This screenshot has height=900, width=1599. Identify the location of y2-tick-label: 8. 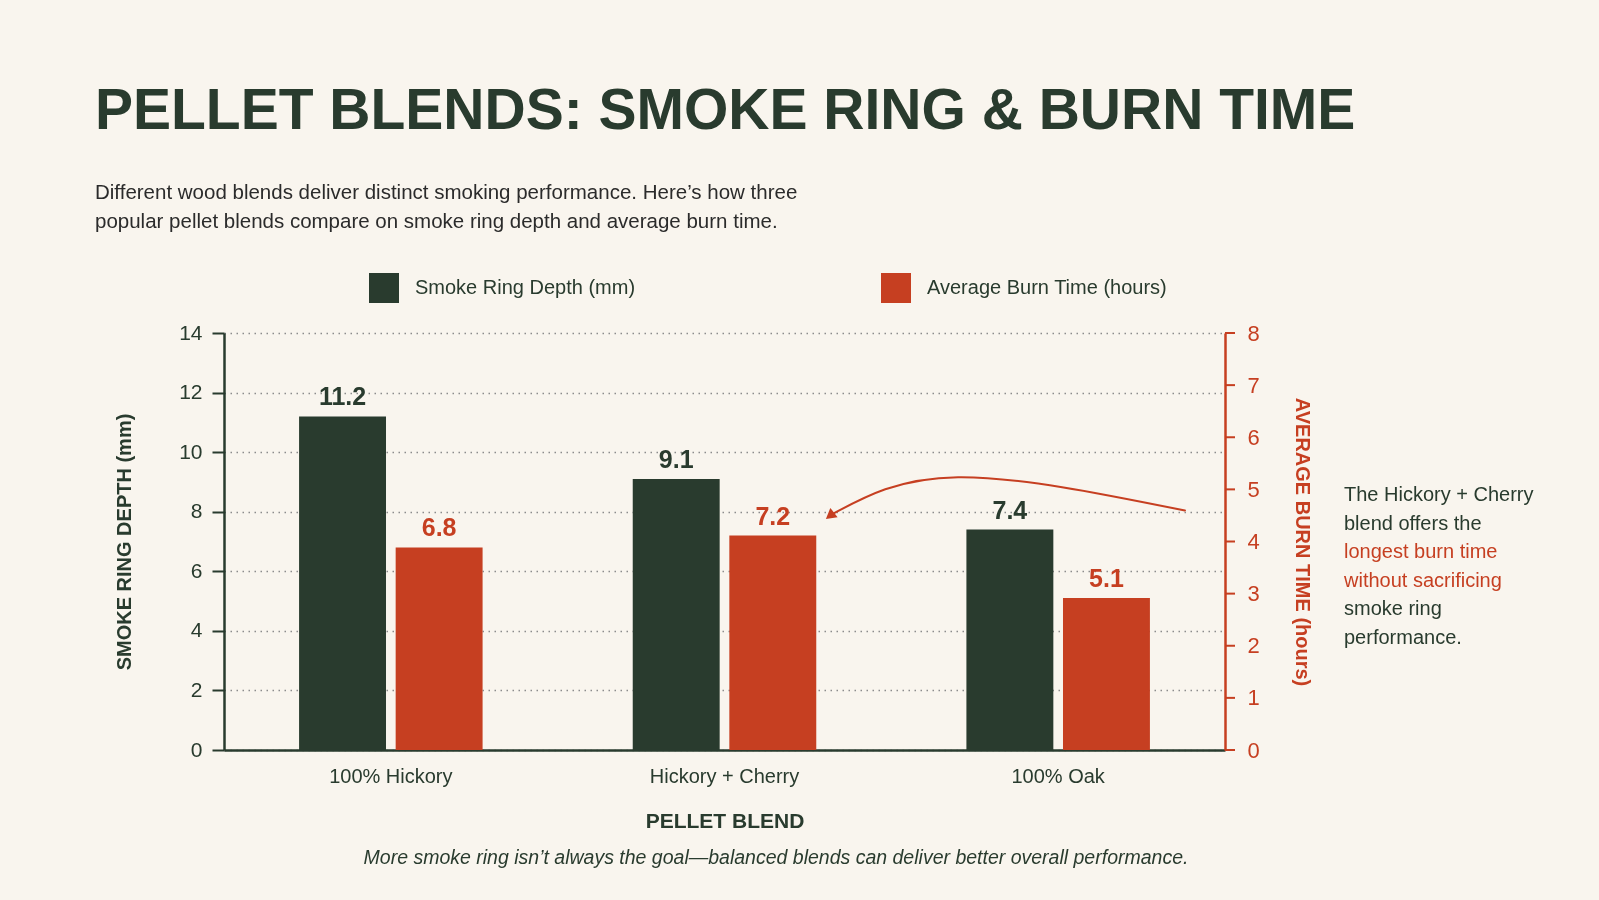
(1253, 333).